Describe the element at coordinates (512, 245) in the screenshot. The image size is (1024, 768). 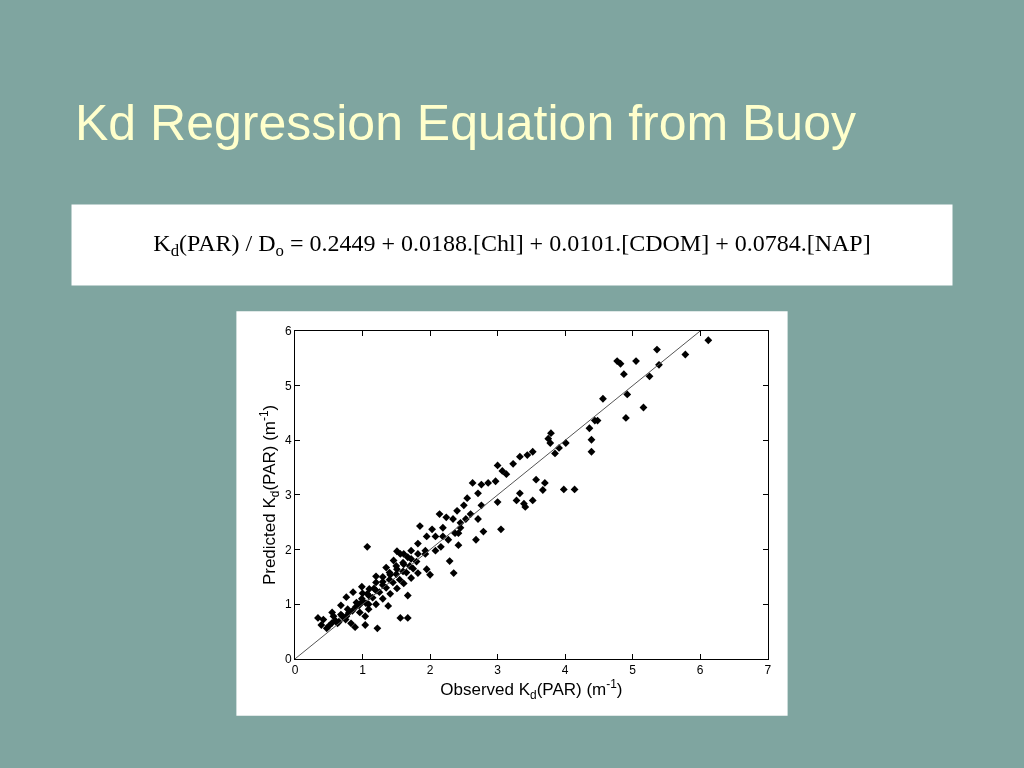
I see `chart-subtitle: K$_{d}$(PAR) / D$_{o}$ = 0.2449 + 0.0188.[Chl] + 0.0101.[CDOM] + 0.0784.[NAP]` at that location.